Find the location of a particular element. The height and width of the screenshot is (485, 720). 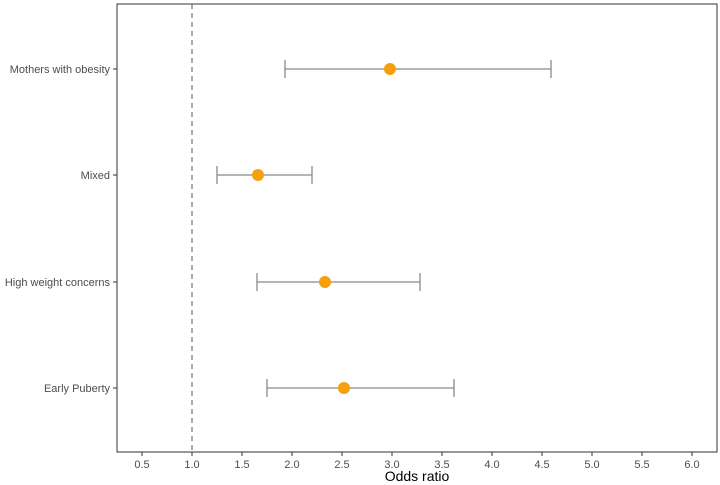

x-tick-label: 4.0 is located at coordinates (491, 465).